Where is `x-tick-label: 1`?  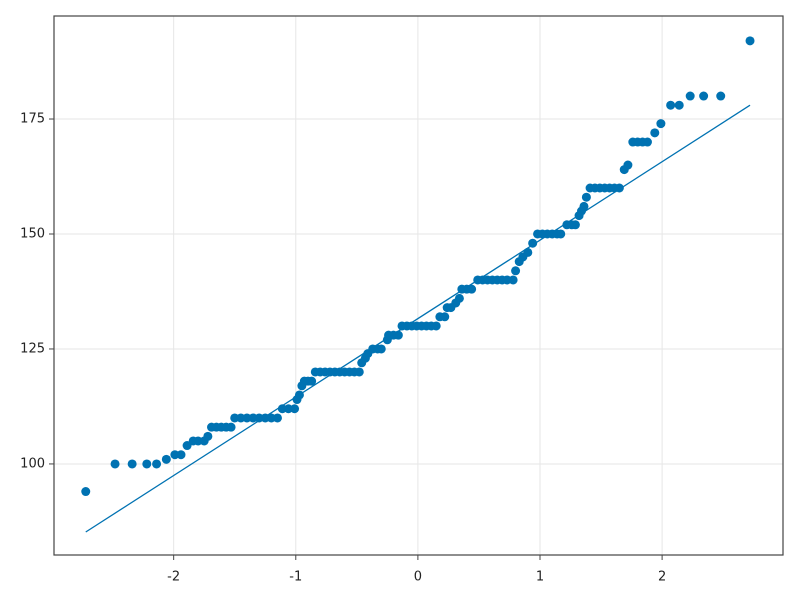 x-tick-label: 1 is located at coordinates (540, 577).